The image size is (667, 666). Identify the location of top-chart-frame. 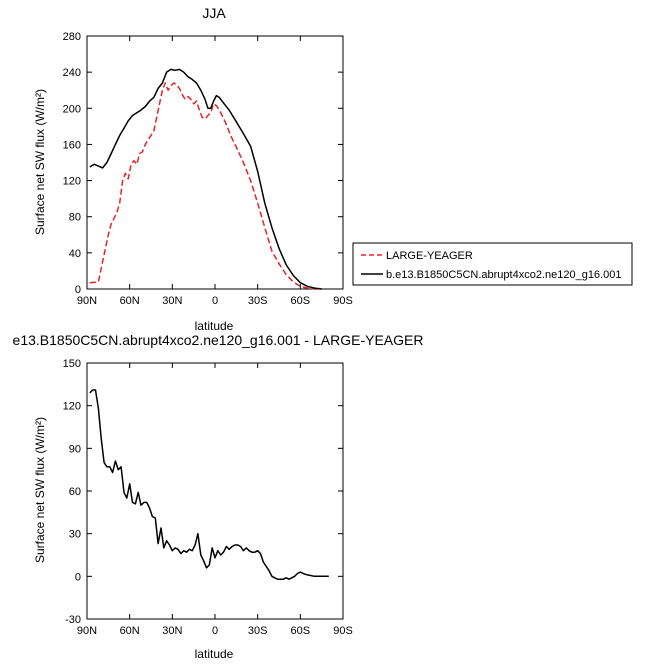
(215, 162).